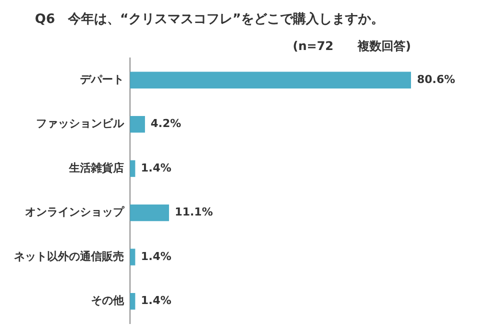 The height and width of the screenshot is (336, 497). Describe the element at coordinates (436, 79) in the screenshot. I see `data-label: 80.6%` at that location.